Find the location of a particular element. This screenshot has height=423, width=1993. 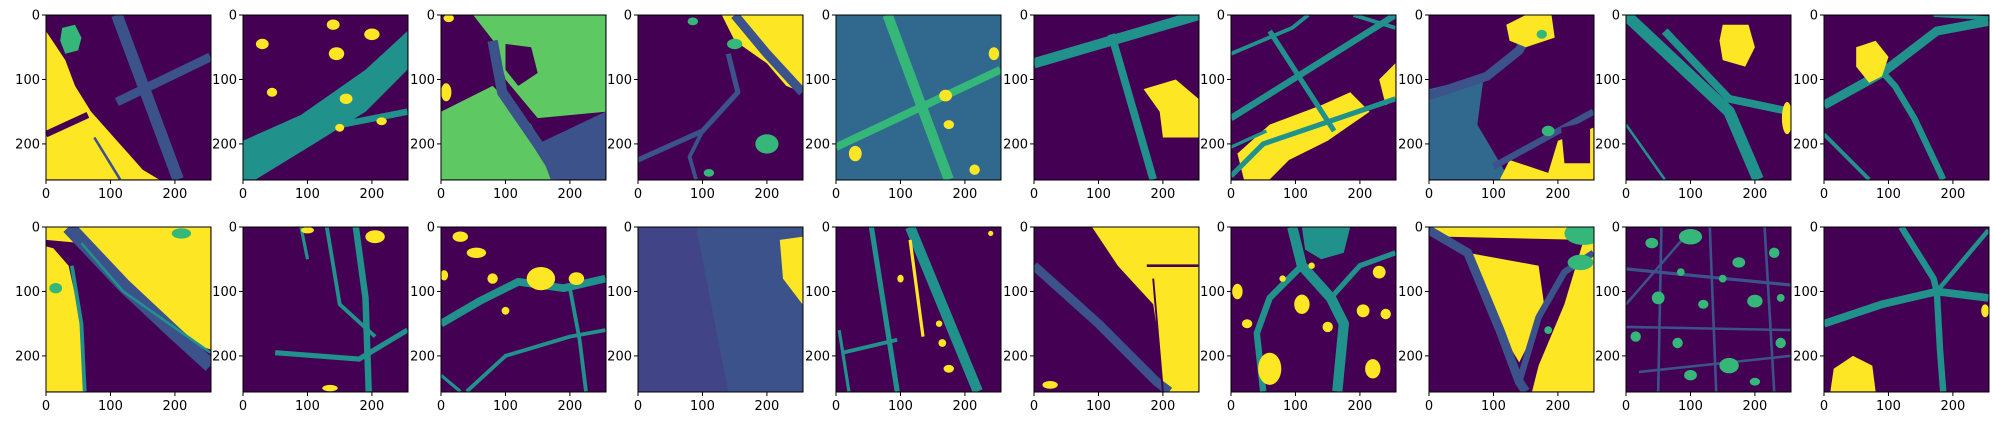

panel-r0-c1: 0 100 200 0 100 200 is located at coordinates (310, 105).